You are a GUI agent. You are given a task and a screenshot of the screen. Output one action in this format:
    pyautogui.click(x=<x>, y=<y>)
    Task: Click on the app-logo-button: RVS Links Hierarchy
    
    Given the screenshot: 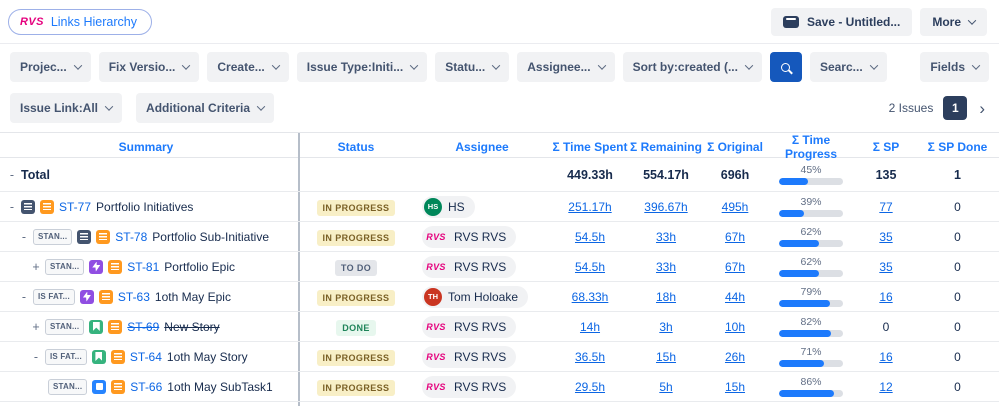 What is the action you would take?
    pyautogui.click(x=80, y=22)
    